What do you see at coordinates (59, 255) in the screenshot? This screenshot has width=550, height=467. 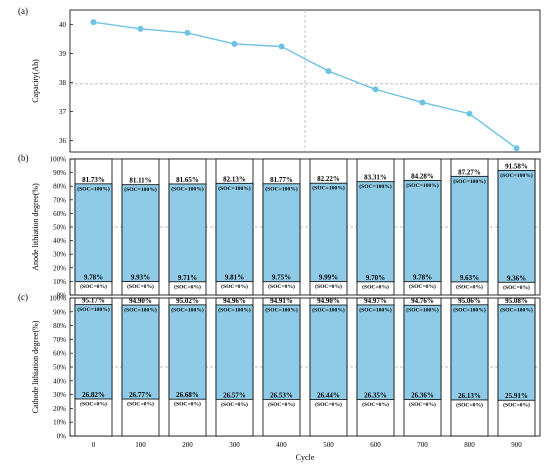 I see `panel-b-ytick-label: 30%` at bounding box center [59, 255].